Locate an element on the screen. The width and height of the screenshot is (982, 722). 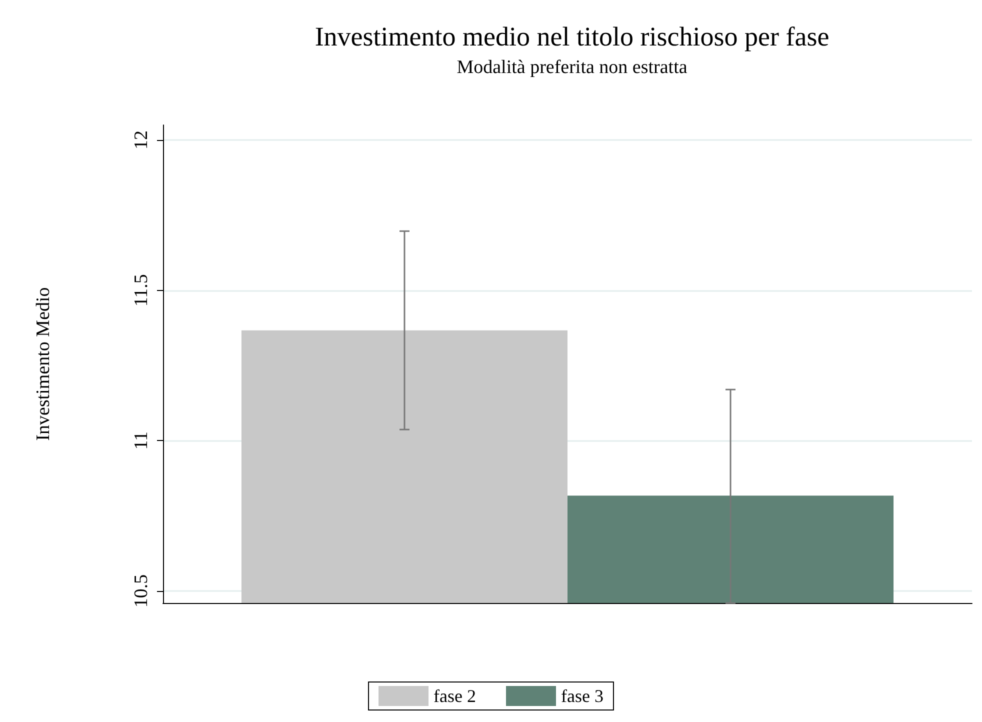
legend-label: fase 2 is located at coordinates (455, 696).